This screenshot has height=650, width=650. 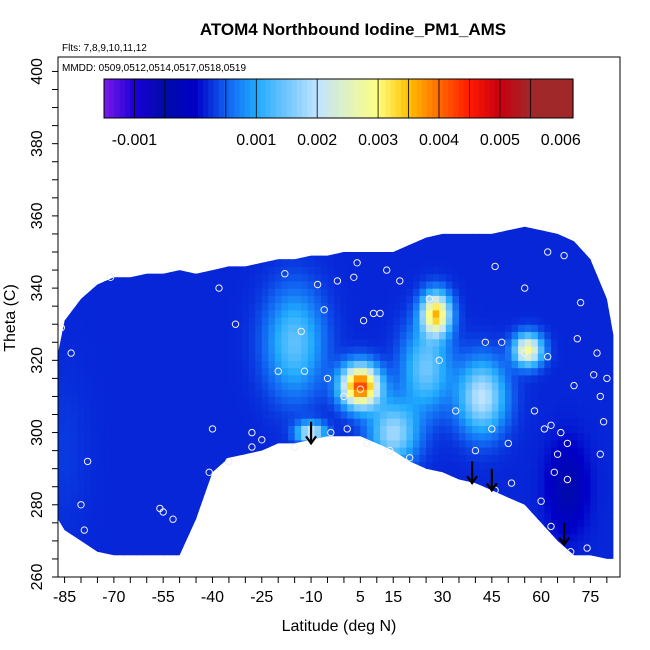 I want to click on arrow-annotations, so click(x=438, y=484).